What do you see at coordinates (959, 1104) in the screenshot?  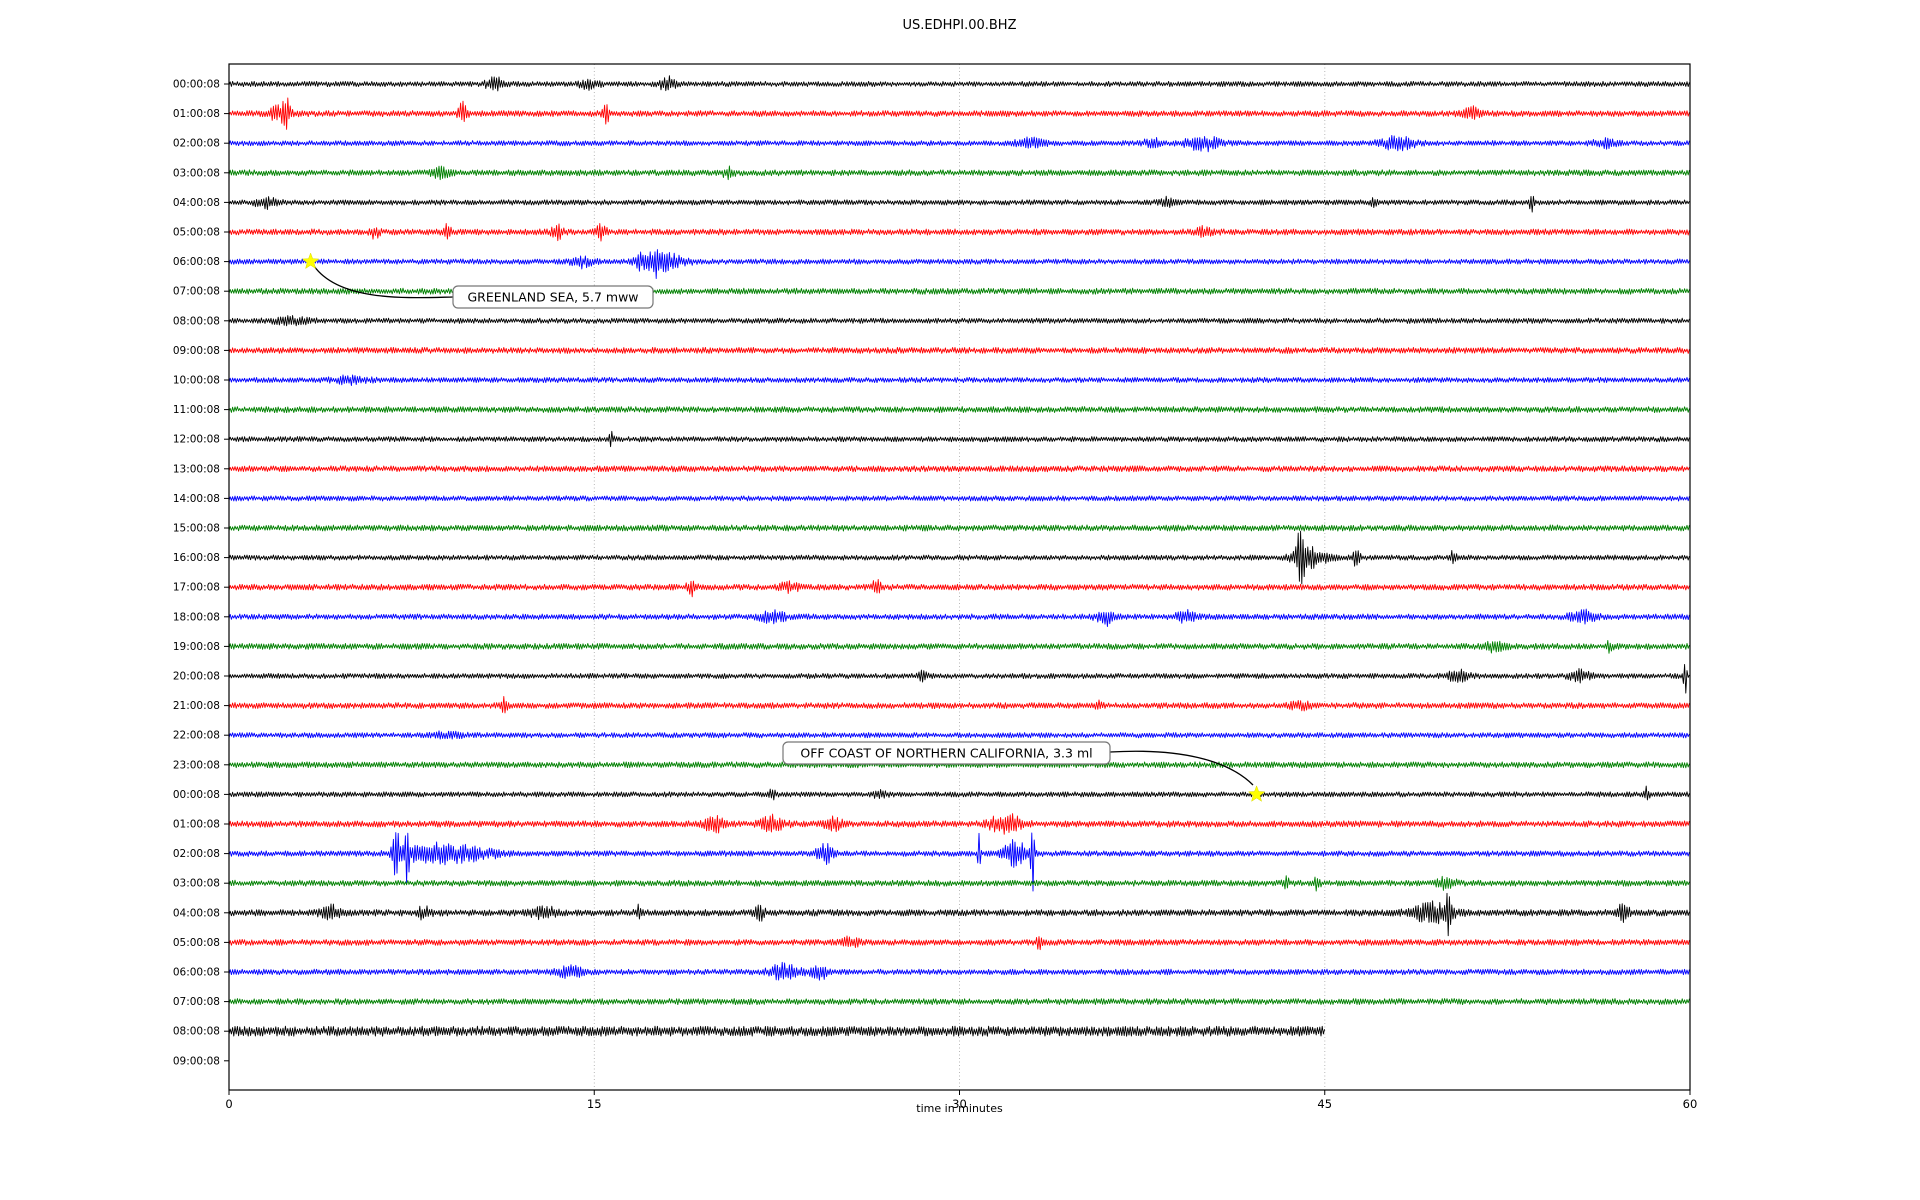 I see `x-tick-label: 30` at bounding box center [959, 1104].